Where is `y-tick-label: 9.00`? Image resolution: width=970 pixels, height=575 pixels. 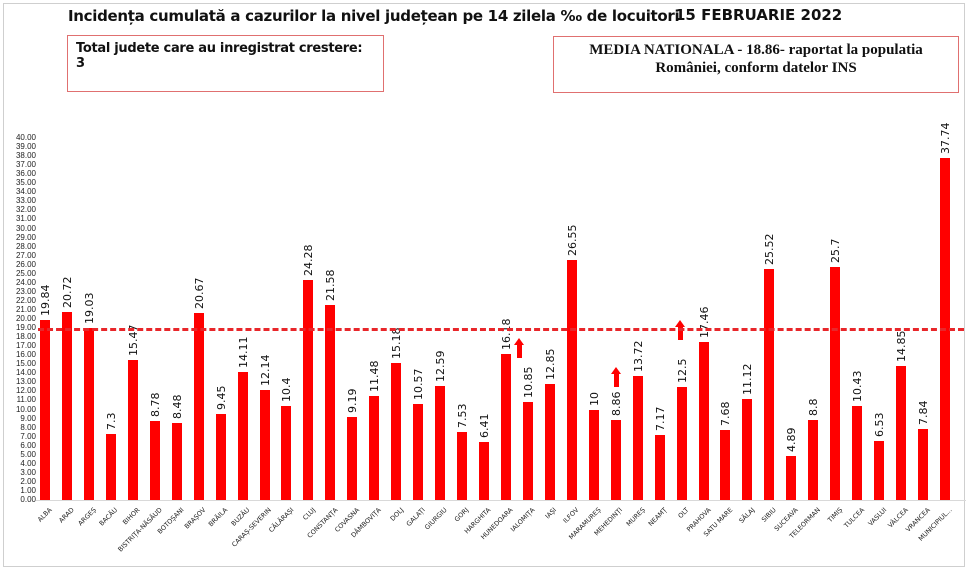
y-tick-label: 9.00 is located at coordinates (28, 418).